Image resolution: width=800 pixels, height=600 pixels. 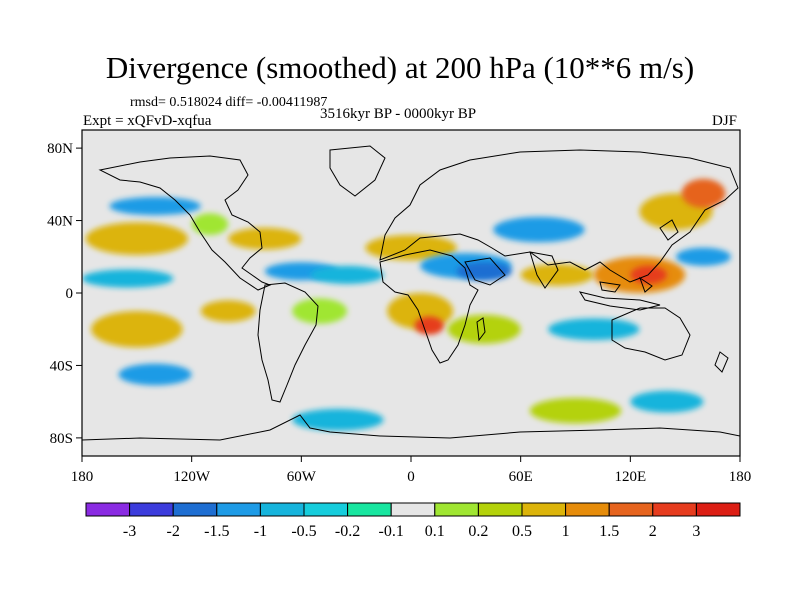 I want to click on lat-tick-label: 40S, so click(x=61, y=366).